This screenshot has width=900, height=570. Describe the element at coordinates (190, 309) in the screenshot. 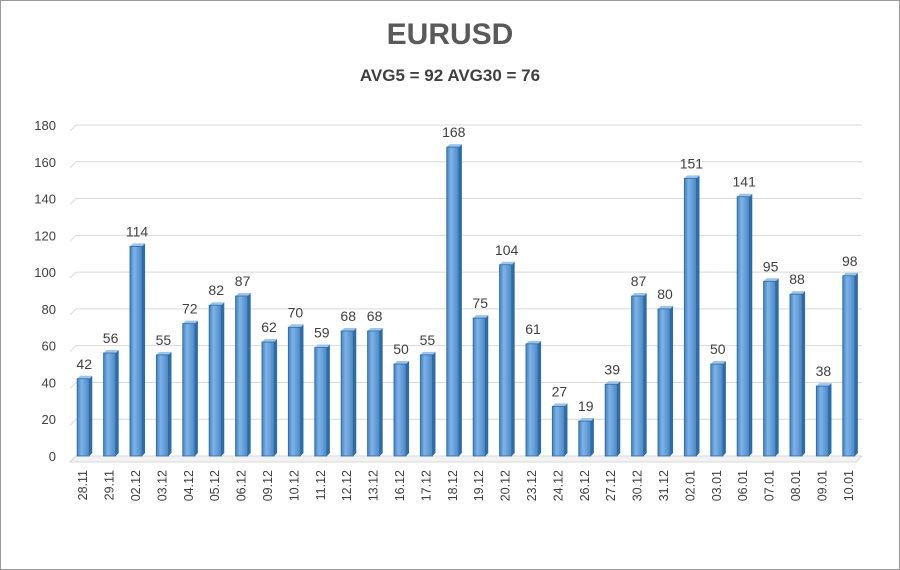

I see `data-label: 72` at that location.